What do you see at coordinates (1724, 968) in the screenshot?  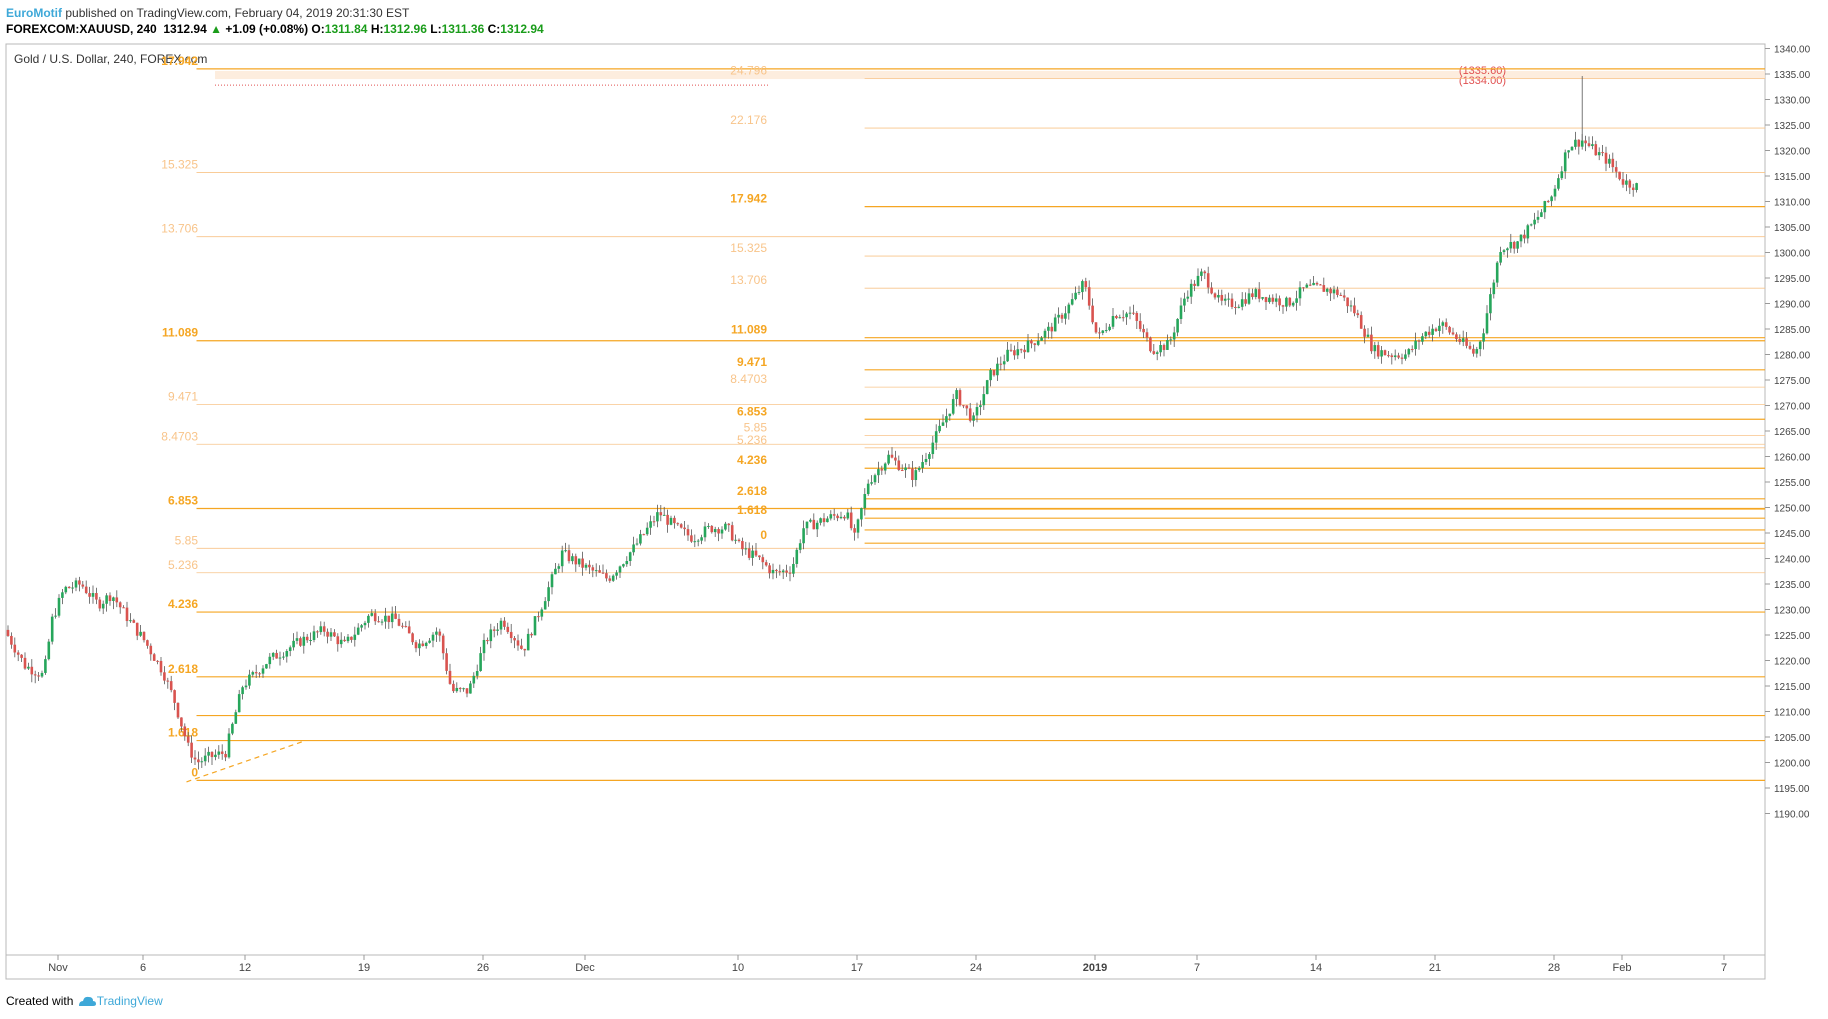 I see `x-tick-label: 7` at bounding box center [1724, 968].